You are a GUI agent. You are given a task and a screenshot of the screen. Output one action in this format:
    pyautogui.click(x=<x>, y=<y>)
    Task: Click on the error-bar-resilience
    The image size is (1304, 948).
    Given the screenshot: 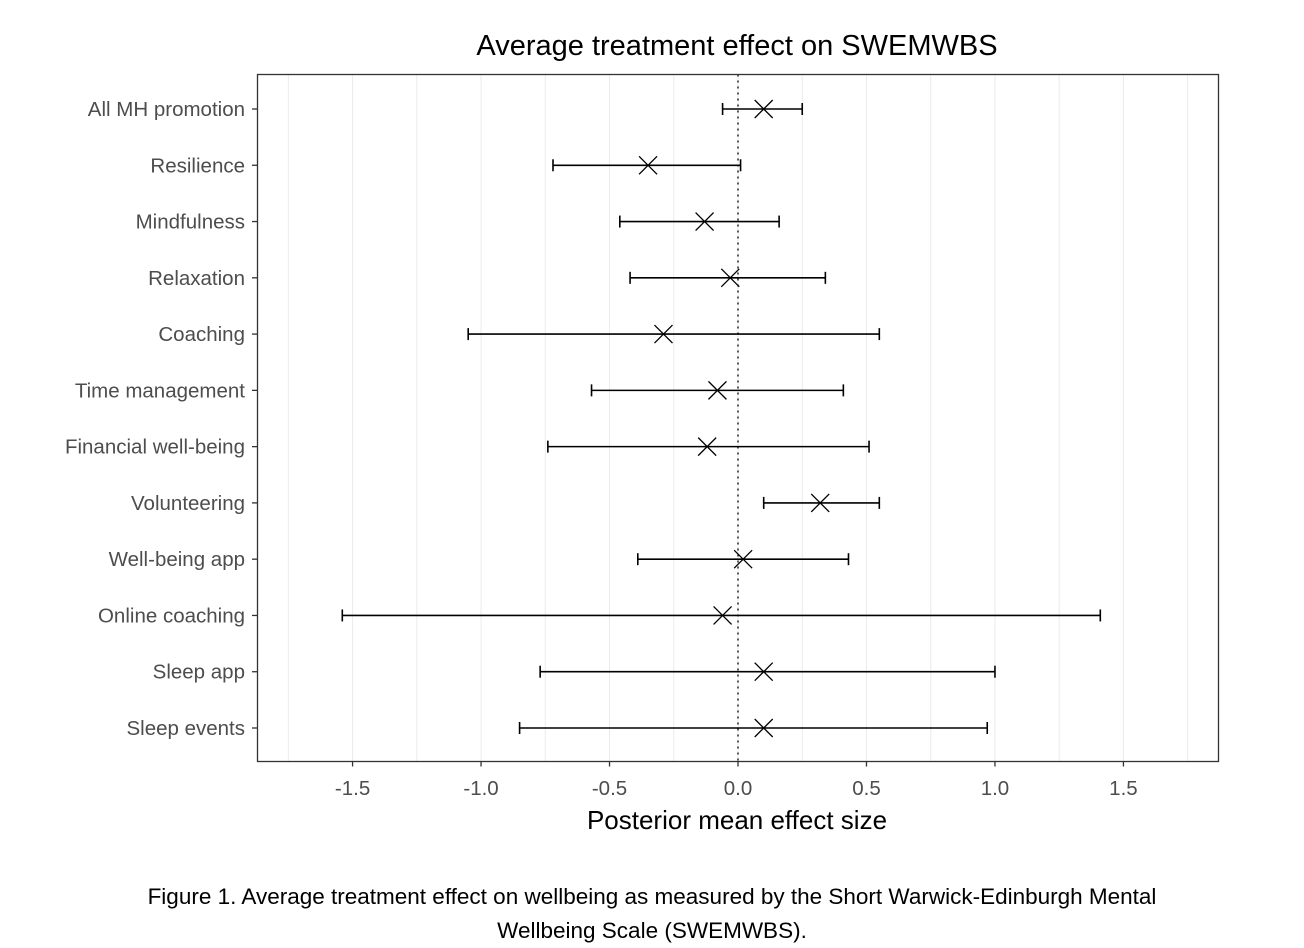 What is the action you would take?
    pyautogui.click(x=647, y=165)
    